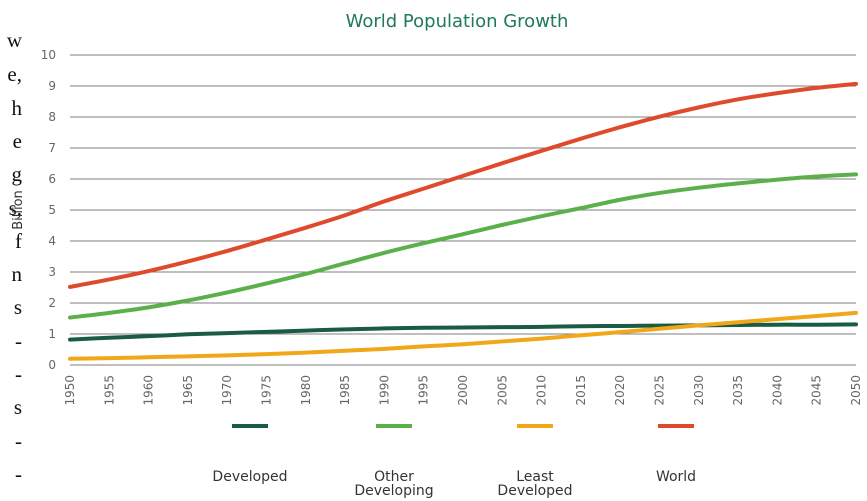 This screenshot has height=501, width=867. I want to click on y-axis-label: Billion, so click(18, 210).